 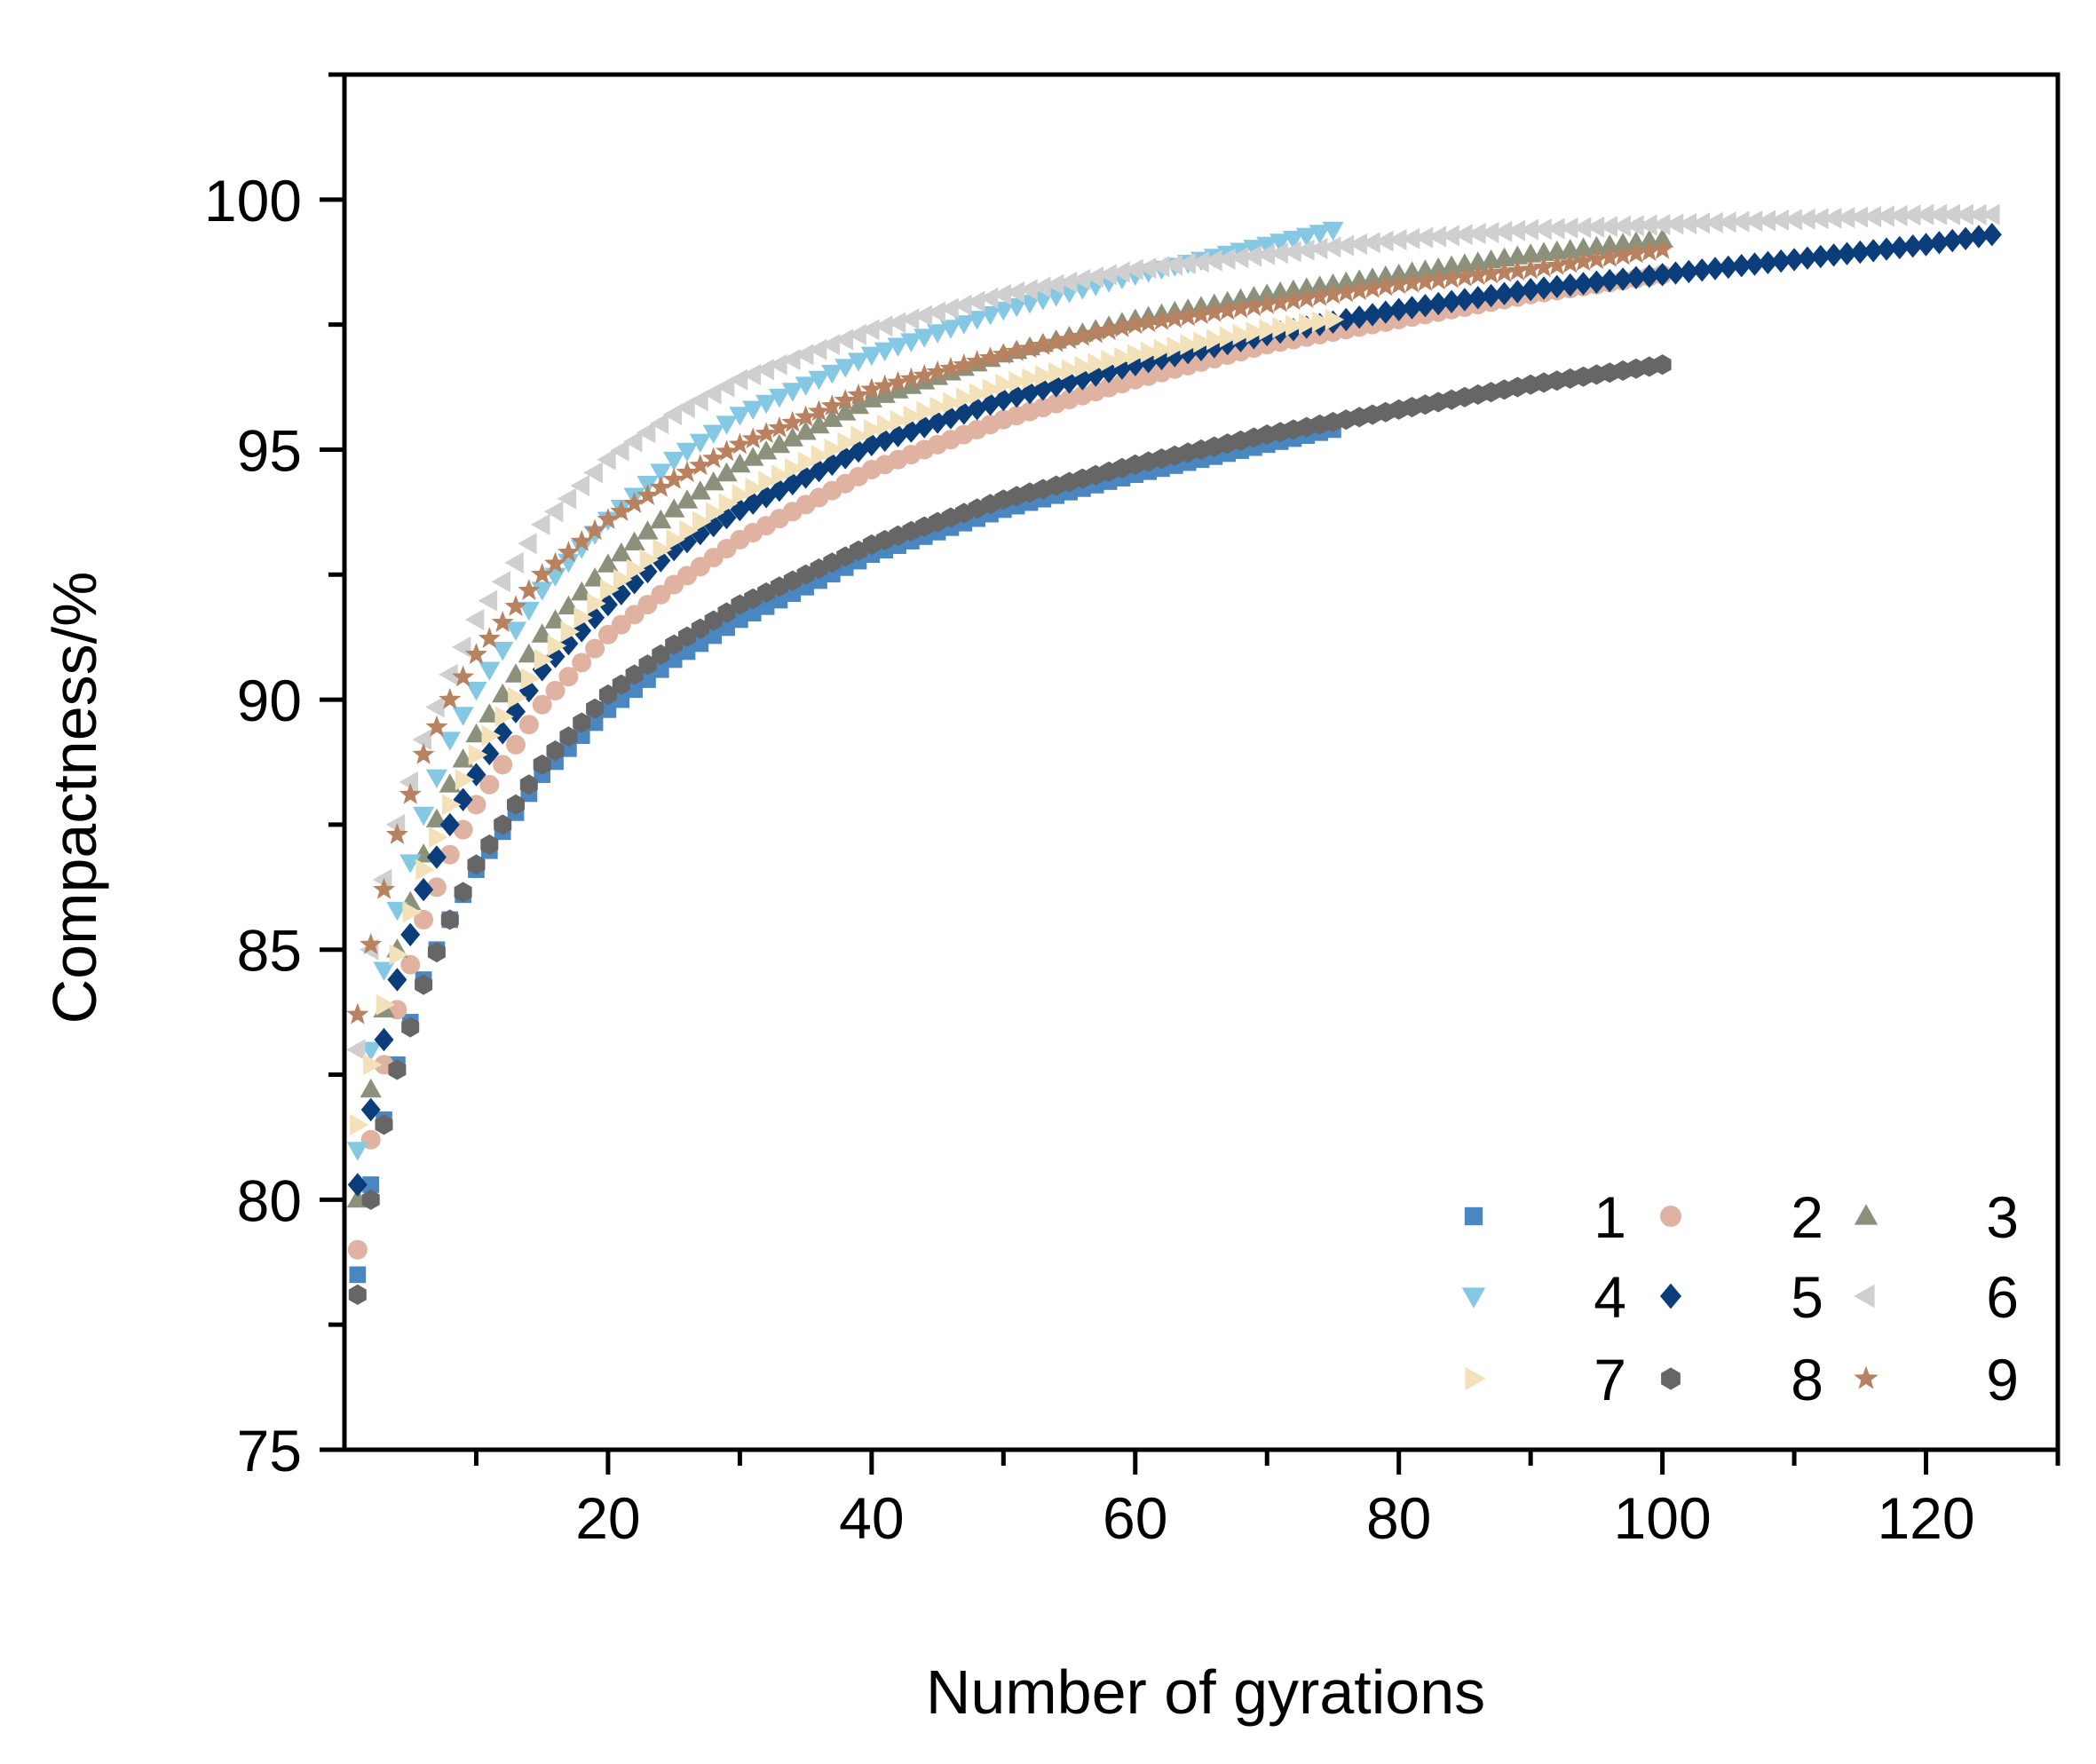 What do you see at coordinates (1807, 1379) in the screenshot?
I see `legend-label: 8` at bounding box center [1807, 1379].